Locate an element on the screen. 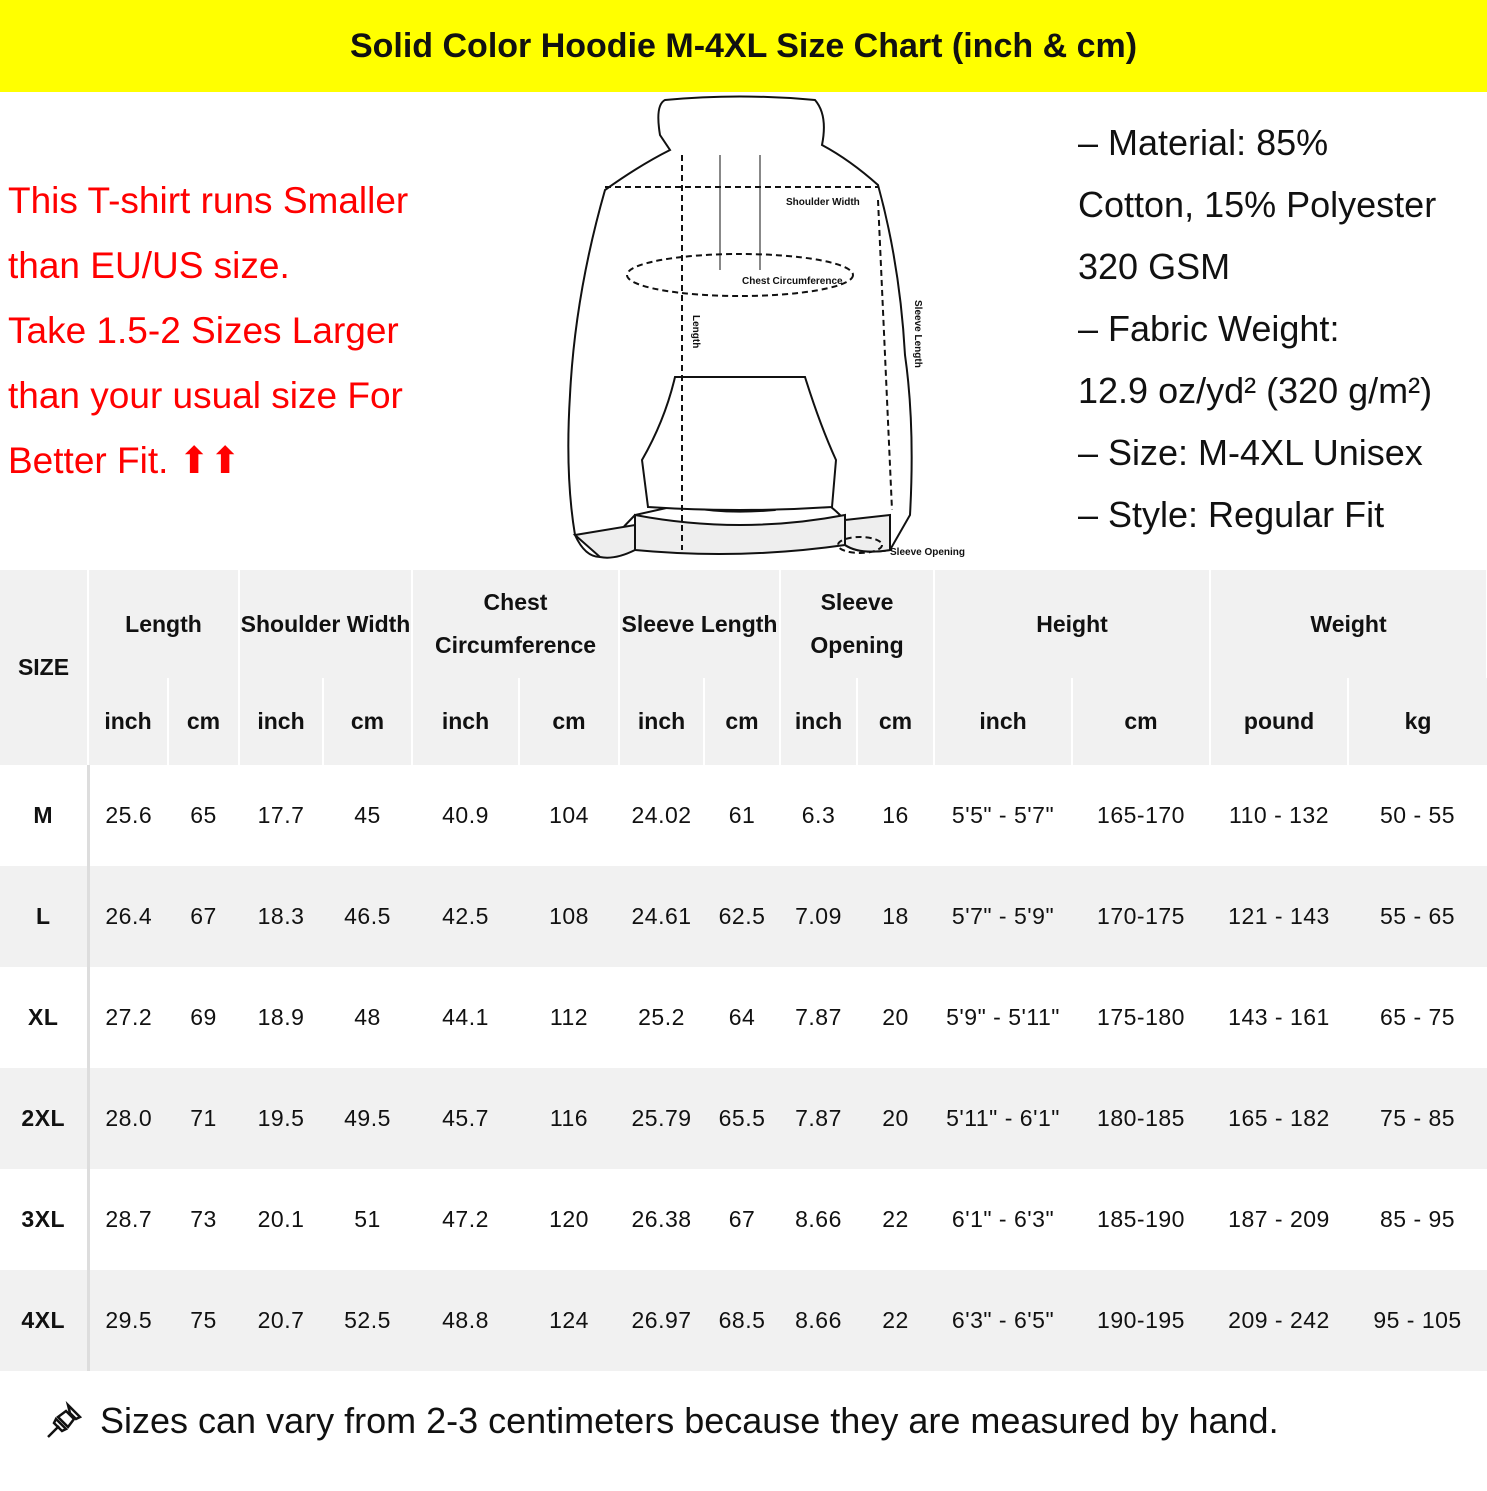 The width and height of the screenshot is (1487, 1491). table-cell: 50 - 55 is located at coordinates (1417, 815).